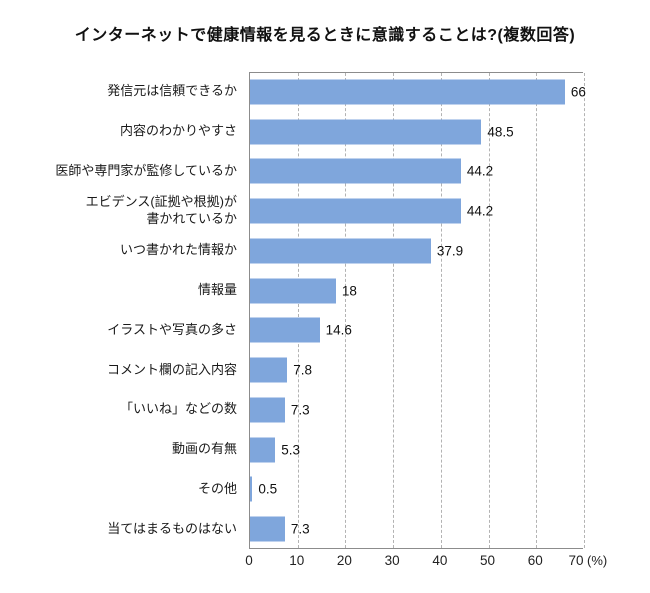 Image resolution: width=650 pixels, height=593 pixels. I want to click on bar-track: 5.3, so click(439, 450).